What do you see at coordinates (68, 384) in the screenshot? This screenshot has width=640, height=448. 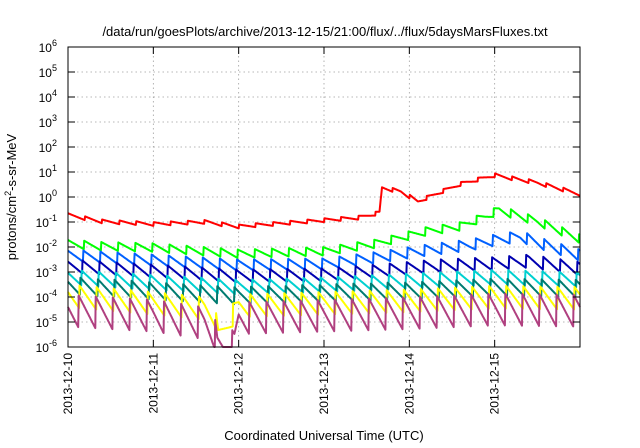 I see `x-tick-label: 2013-12-10` at bounding box center [68, 384].